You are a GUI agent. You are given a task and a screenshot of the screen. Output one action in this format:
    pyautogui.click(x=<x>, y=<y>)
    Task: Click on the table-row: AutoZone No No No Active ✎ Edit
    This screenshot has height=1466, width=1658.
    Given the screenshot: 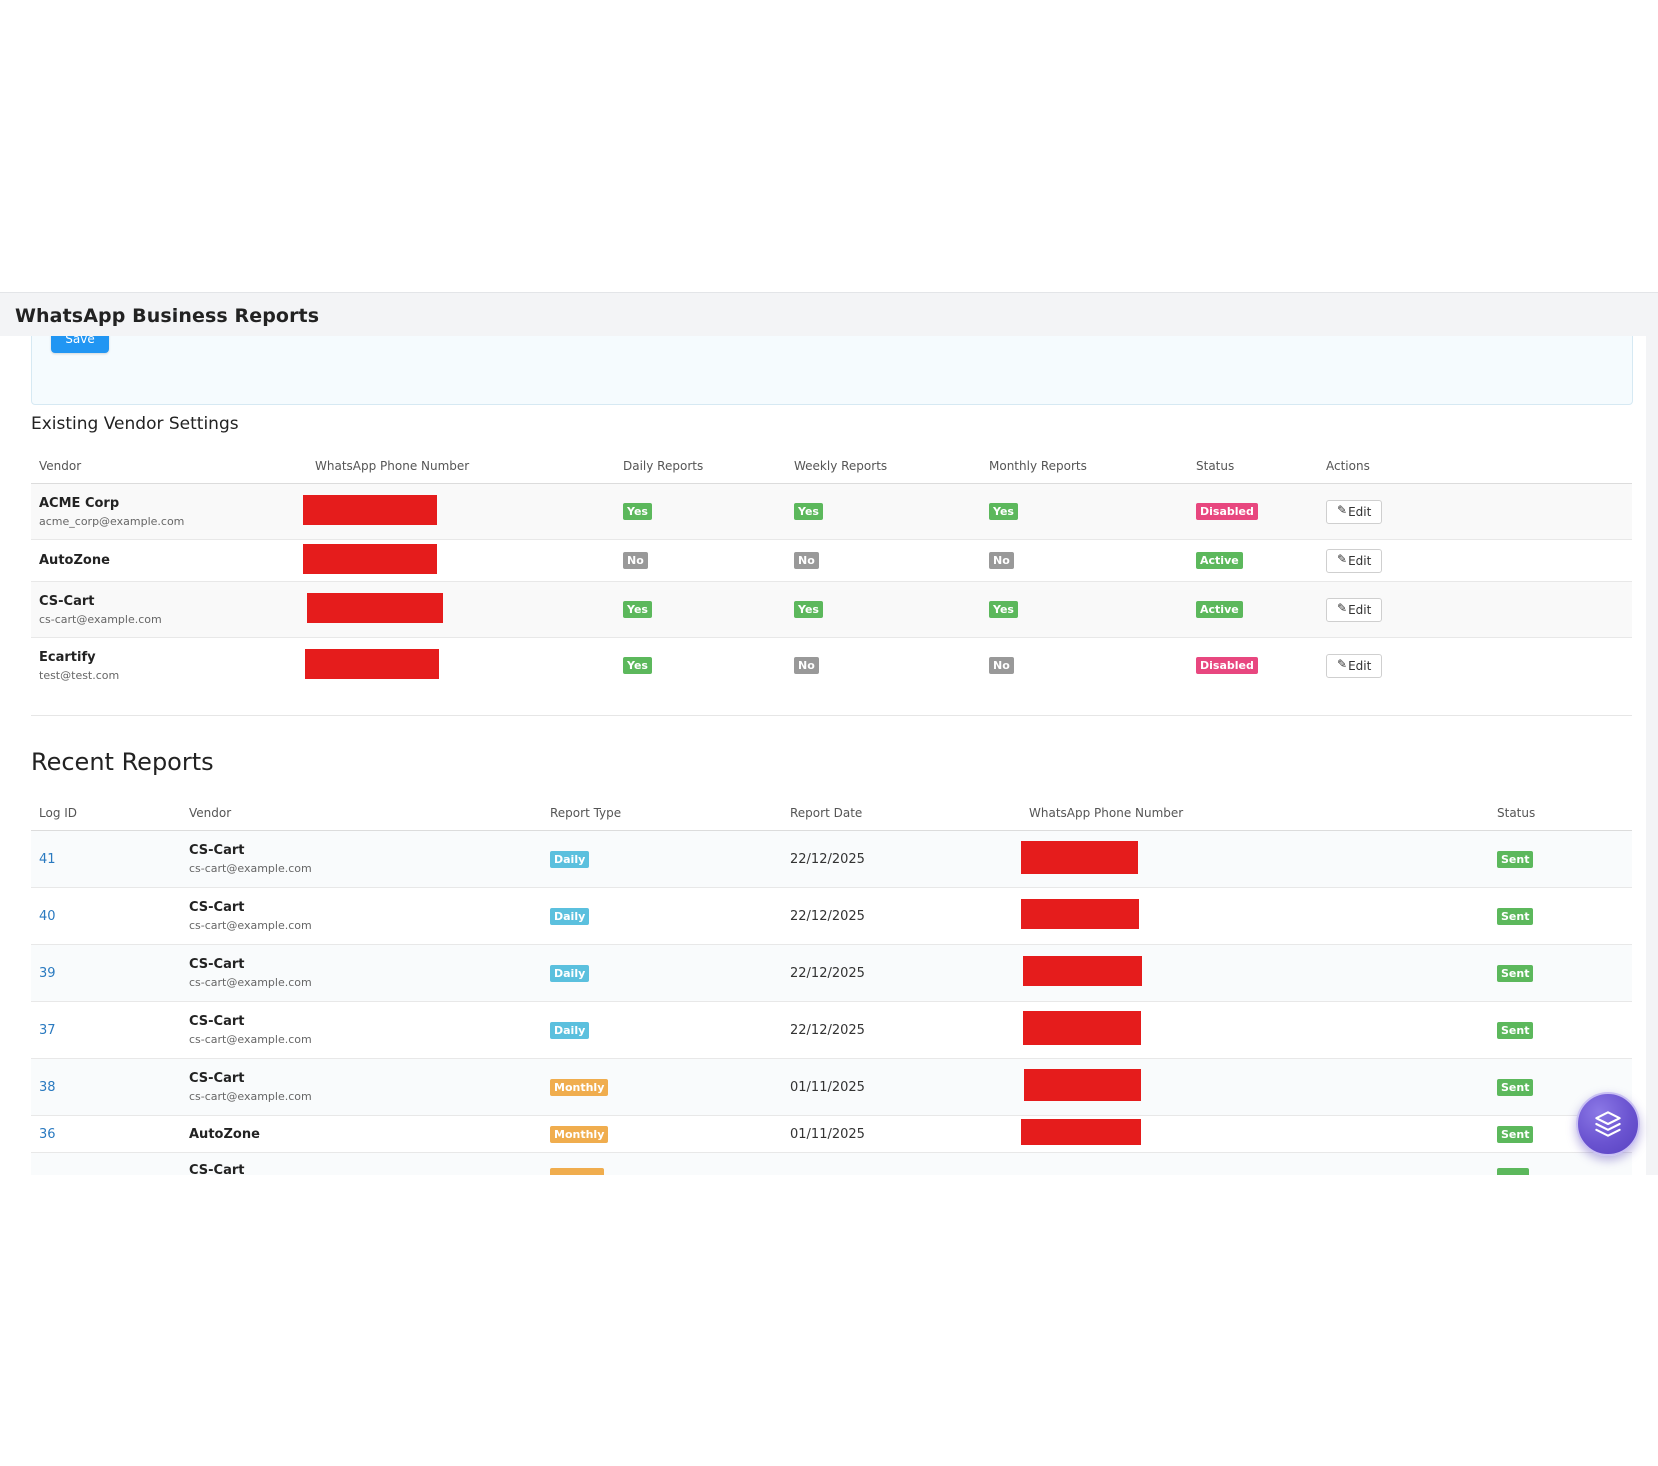 What is the action you would take?
    pyautogui.click(x=831, y=560)
    